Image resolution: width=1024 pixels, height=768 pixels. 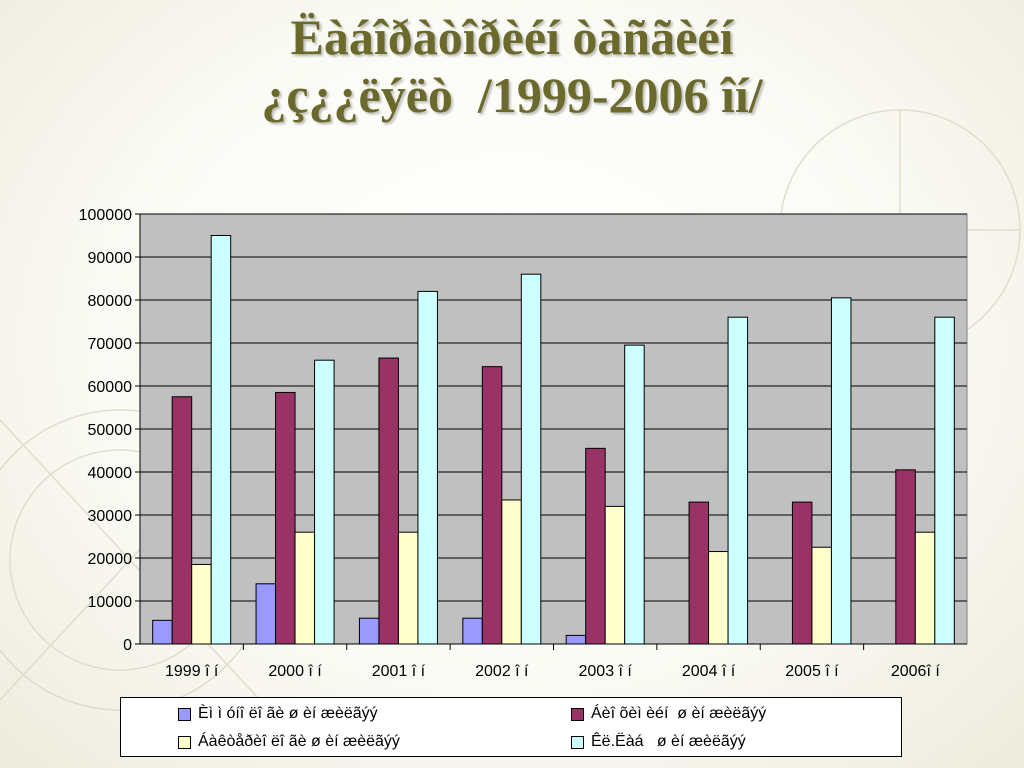 I want to click on y-tick-label: 90000, so click(x=110, y=258).